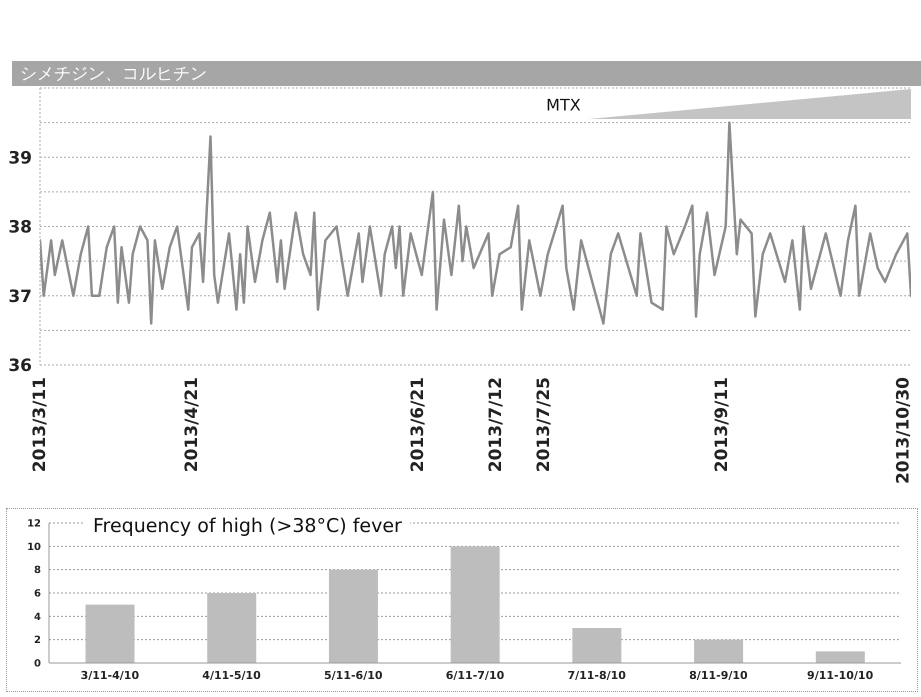 The image size is (921, 697). Describe the element at coordinates (20, 366) in the screenshot. I see `y-tick-label: 36` at that location.